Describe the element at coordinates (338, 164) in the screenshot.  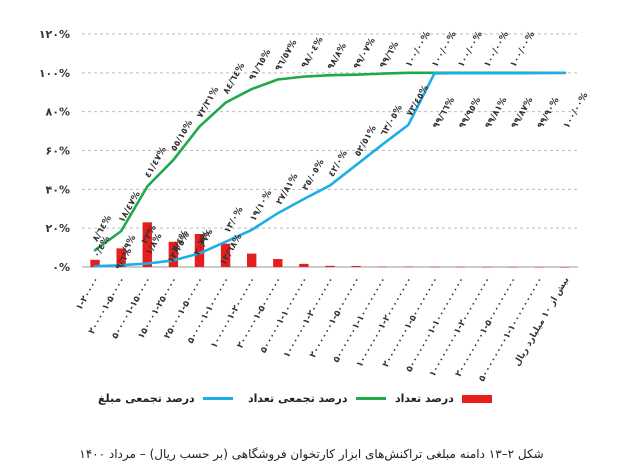
I see `data-label-cumulative-amount: ٤٢/٠%` at that location.